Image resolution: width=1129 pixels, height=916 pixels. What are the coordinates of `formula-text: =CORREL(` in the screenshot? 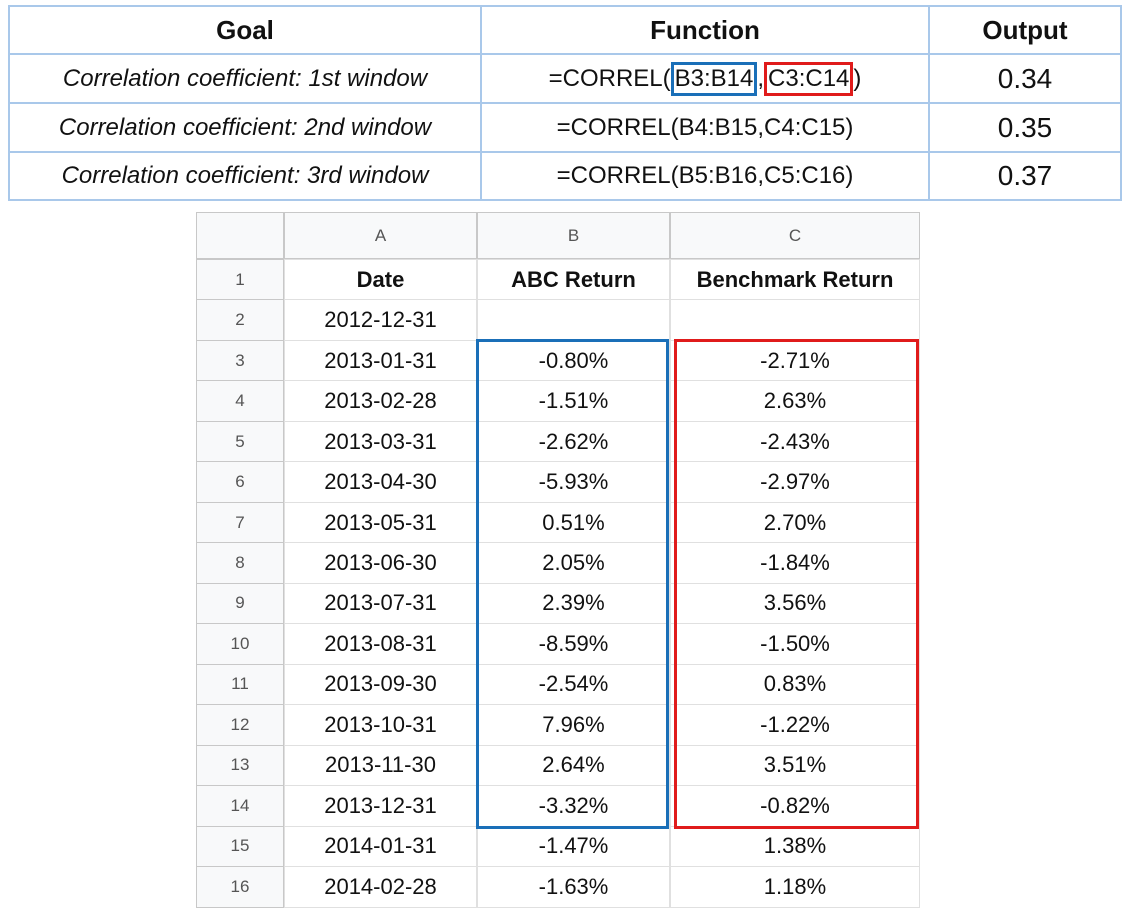 It's located at (609, 78).